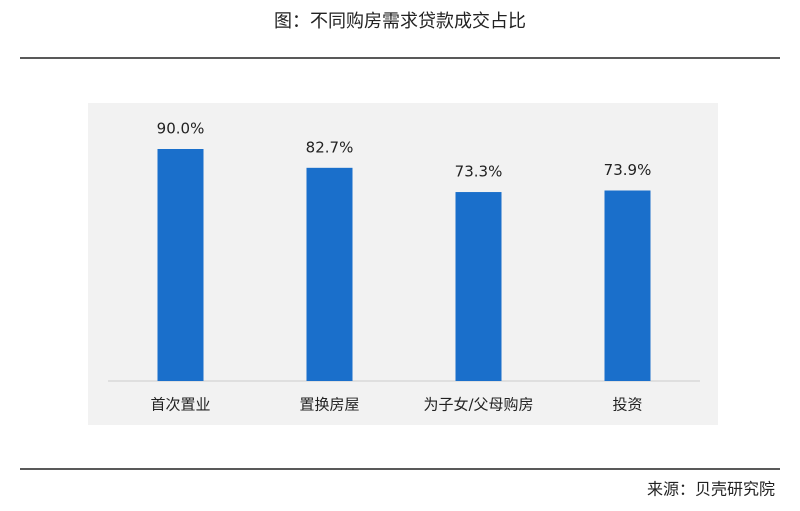  Describe the element at coordinates (330, 147) in the screenshot. I see `value-label: 82.7%` at that location.